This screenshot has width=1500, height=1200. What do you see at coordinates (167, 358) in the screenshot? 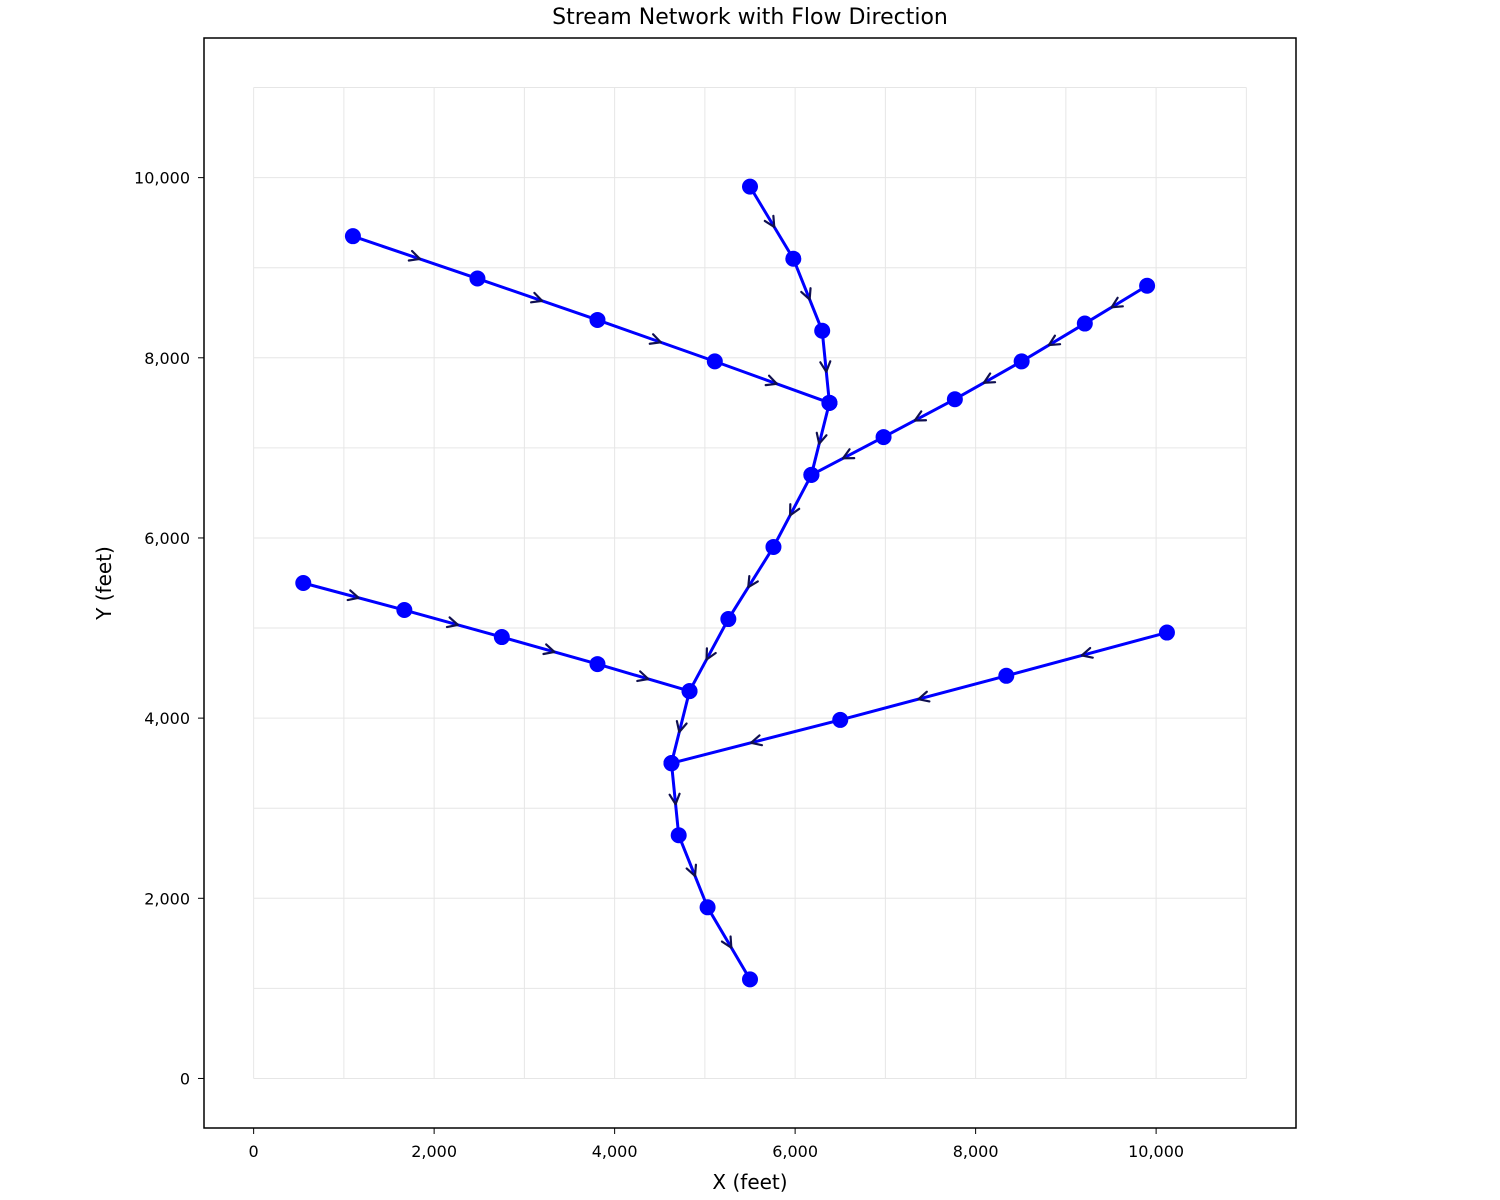
I see `y-tick-label: 8,000` at bounding box center [167, 358].